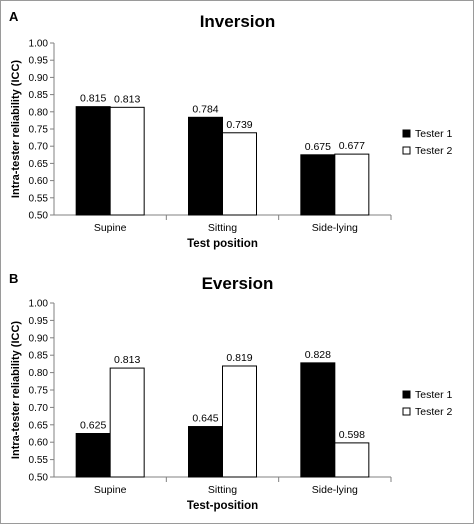  Describe the element at coordinates (239, 125) in the screenshot. I see `data-label: 0.739` at that location.